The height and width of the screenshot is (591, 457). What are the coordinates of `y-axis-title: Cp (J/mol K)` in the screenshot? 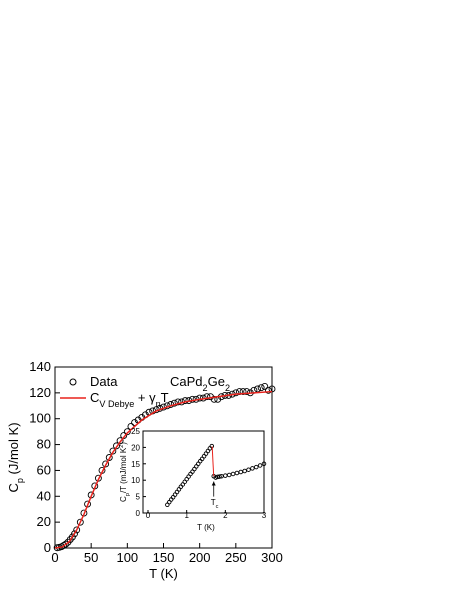 It's located at (15, 457).